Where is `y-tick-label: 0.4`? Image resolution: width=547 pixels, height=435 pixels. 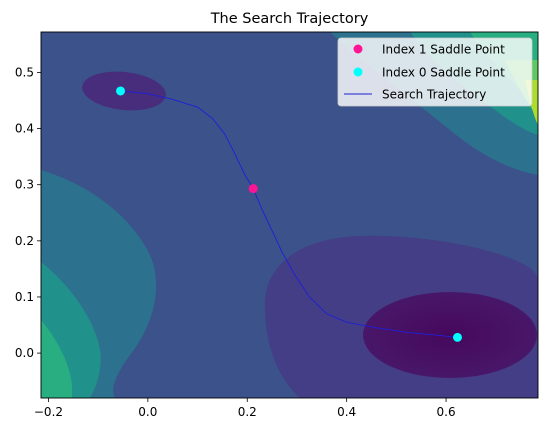
y-tick-label: 0.4 is located at coordinates (24, 129).